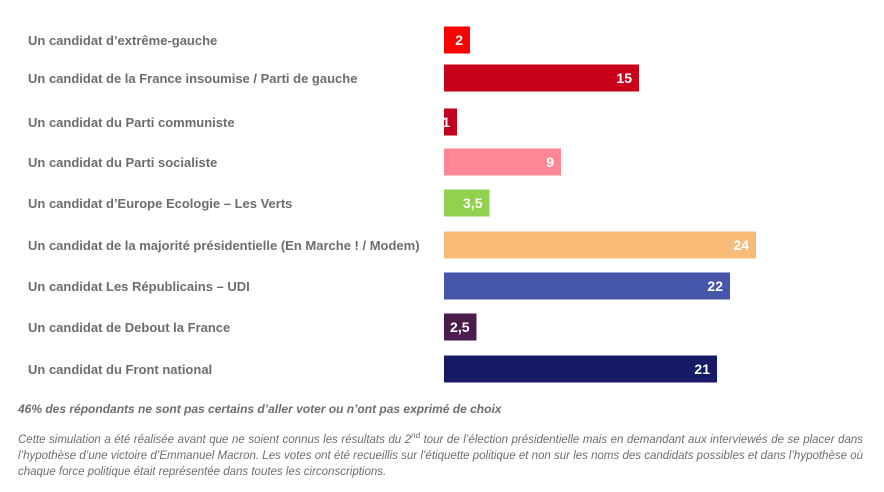 Image resolution: width=884 pixels, height=492 pixels. Describe the element at coordinates (624, 78) in the screenshot. I see `value-label: 15` at that location.